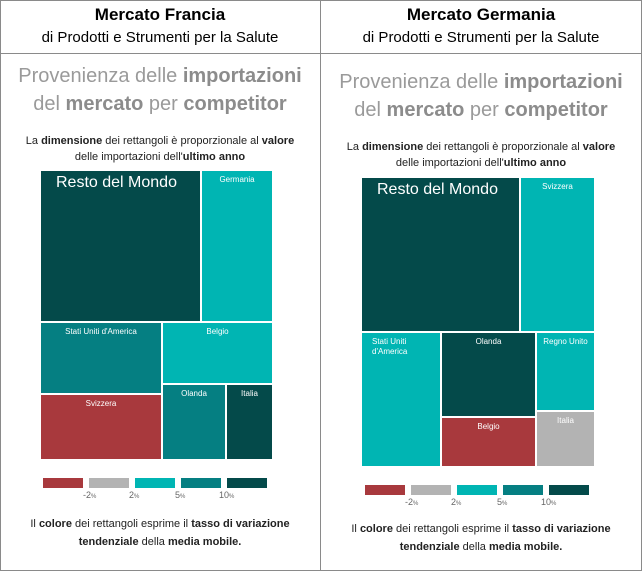 The width and height of the screenshot is (642, 571). Describe the element at coordinates (72, 141) in the screenshot. I see `note-bold: dimensione` at that location.